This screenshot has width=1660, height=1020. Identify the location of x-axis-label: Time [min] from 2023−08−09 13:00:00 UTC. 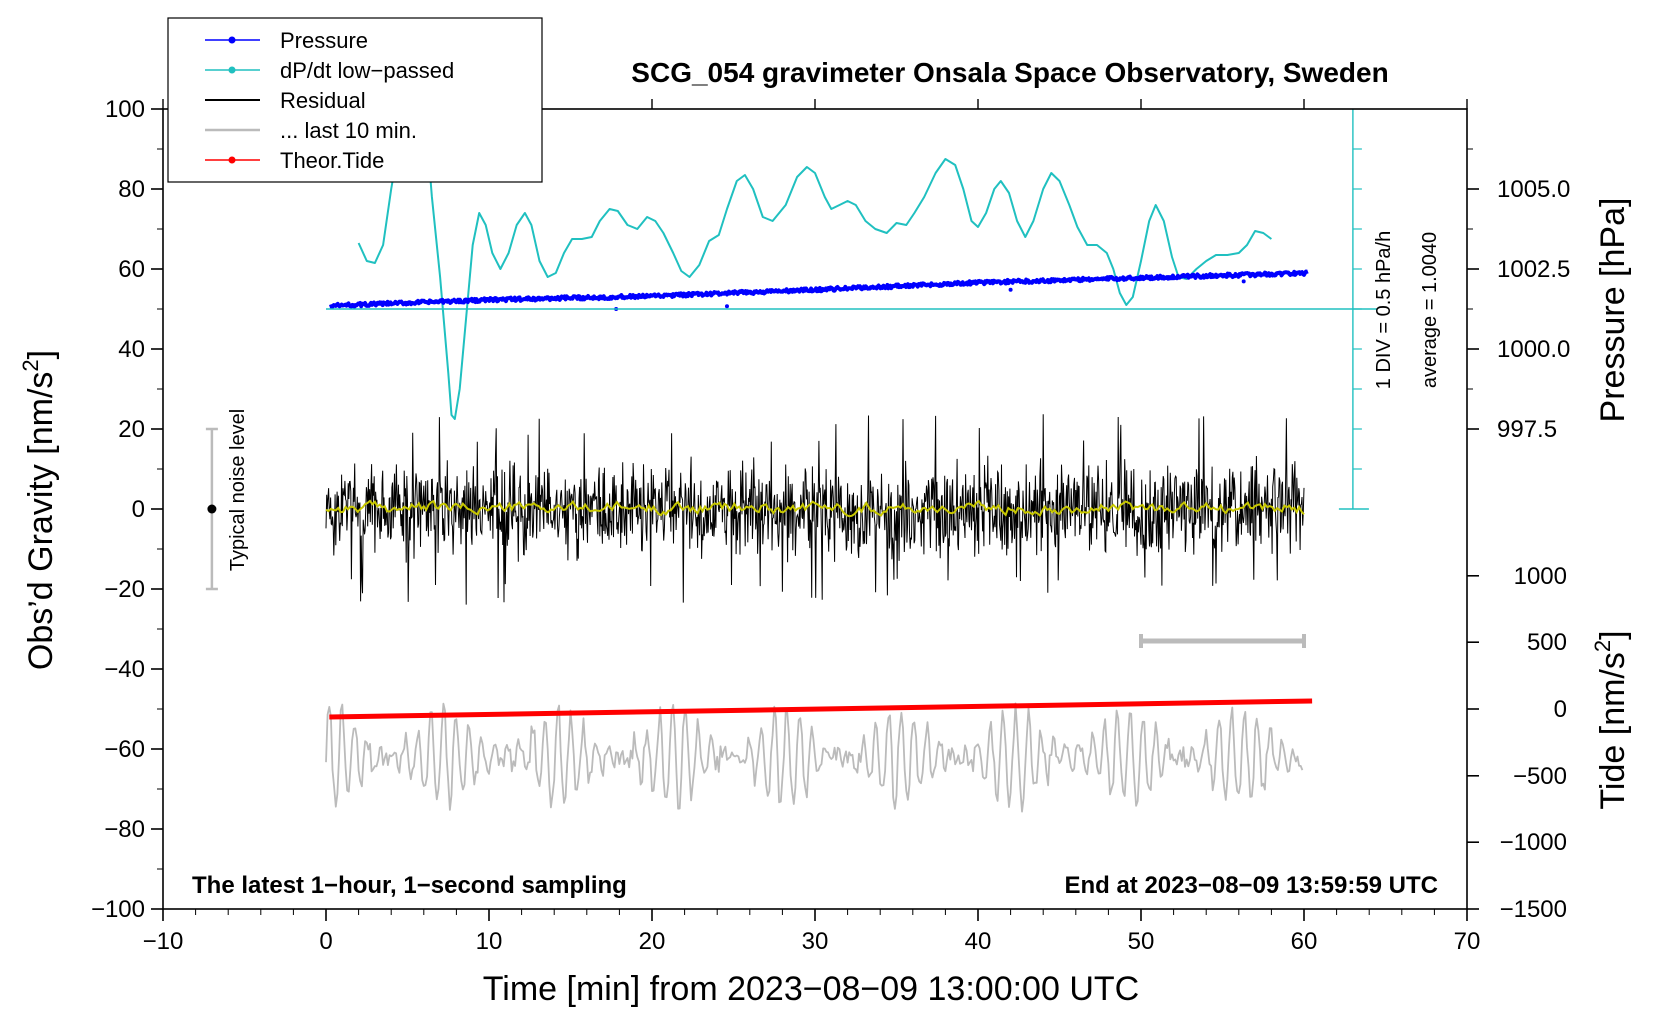
(811, 989).